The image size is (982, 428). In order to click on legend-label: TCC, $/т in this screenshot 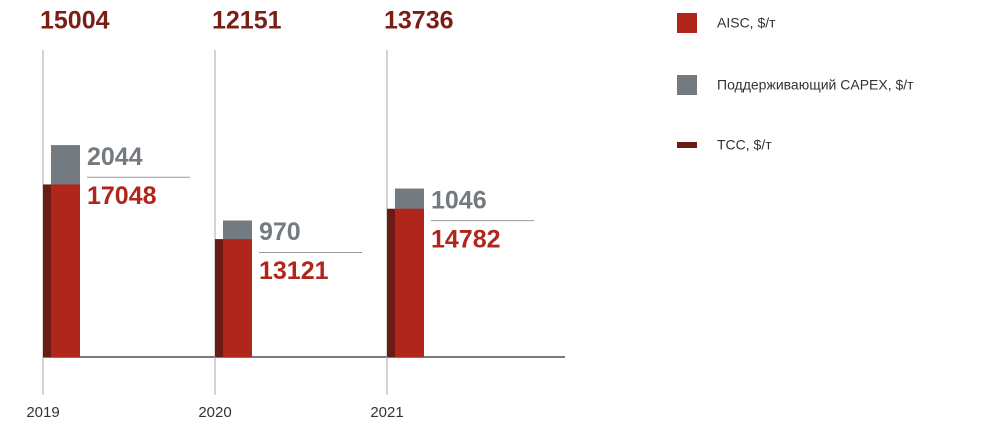, I will do `click(744, 145)`.